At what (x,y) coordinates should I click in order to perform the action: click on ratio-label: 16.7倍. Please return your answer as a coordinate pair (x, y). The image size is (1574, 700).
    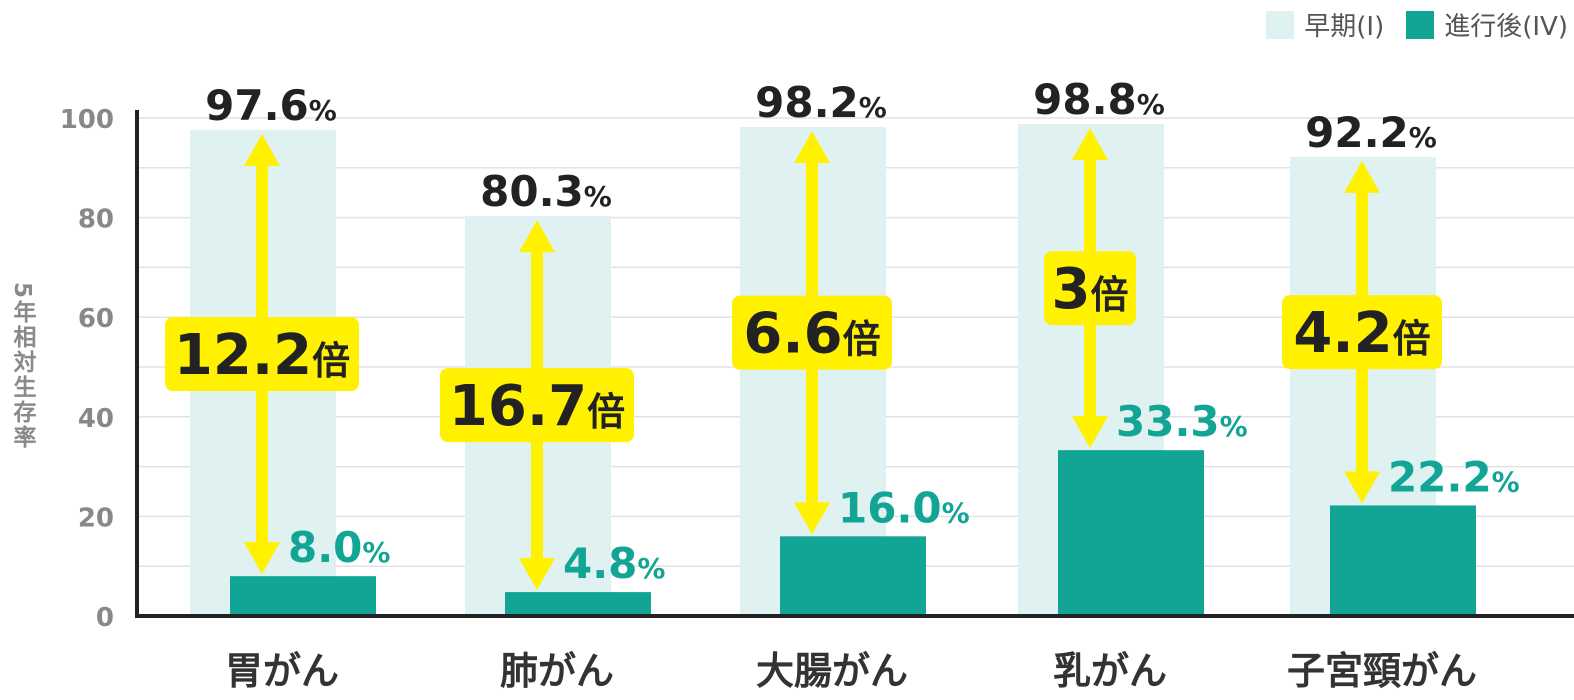
    Looking at the image, I should click on (537, 406).